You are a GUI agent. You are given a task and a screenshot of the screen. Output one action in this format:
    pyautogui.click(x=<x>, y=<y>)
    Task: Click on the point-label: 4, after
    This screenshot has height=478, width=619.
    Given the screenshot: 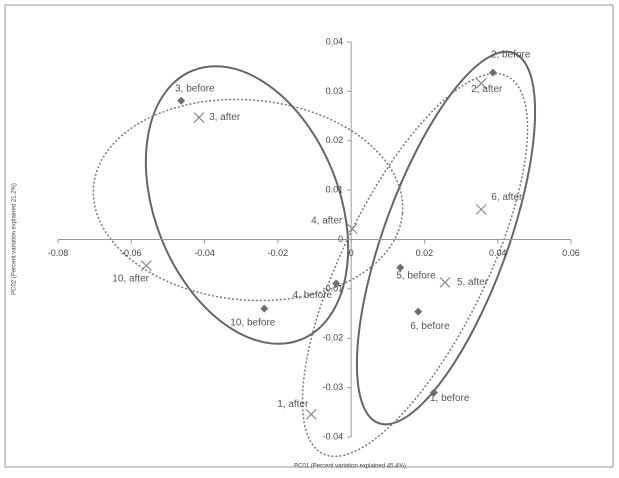 What is the action you would take?
    pyautogui.click(x=327, y=220)
    